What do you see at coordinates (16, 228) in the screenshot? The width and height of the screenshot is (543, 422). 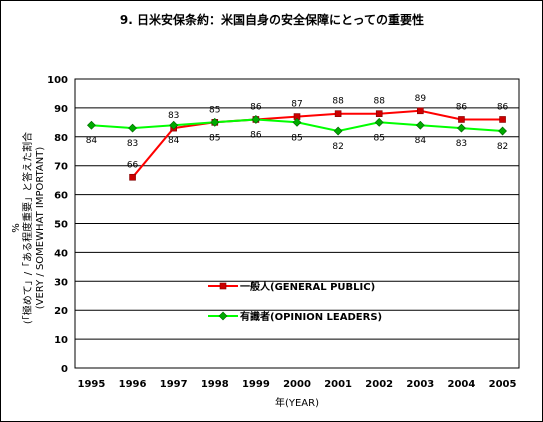 I see `y-axis-title-line-1: %` at bounding box center [16, 228].